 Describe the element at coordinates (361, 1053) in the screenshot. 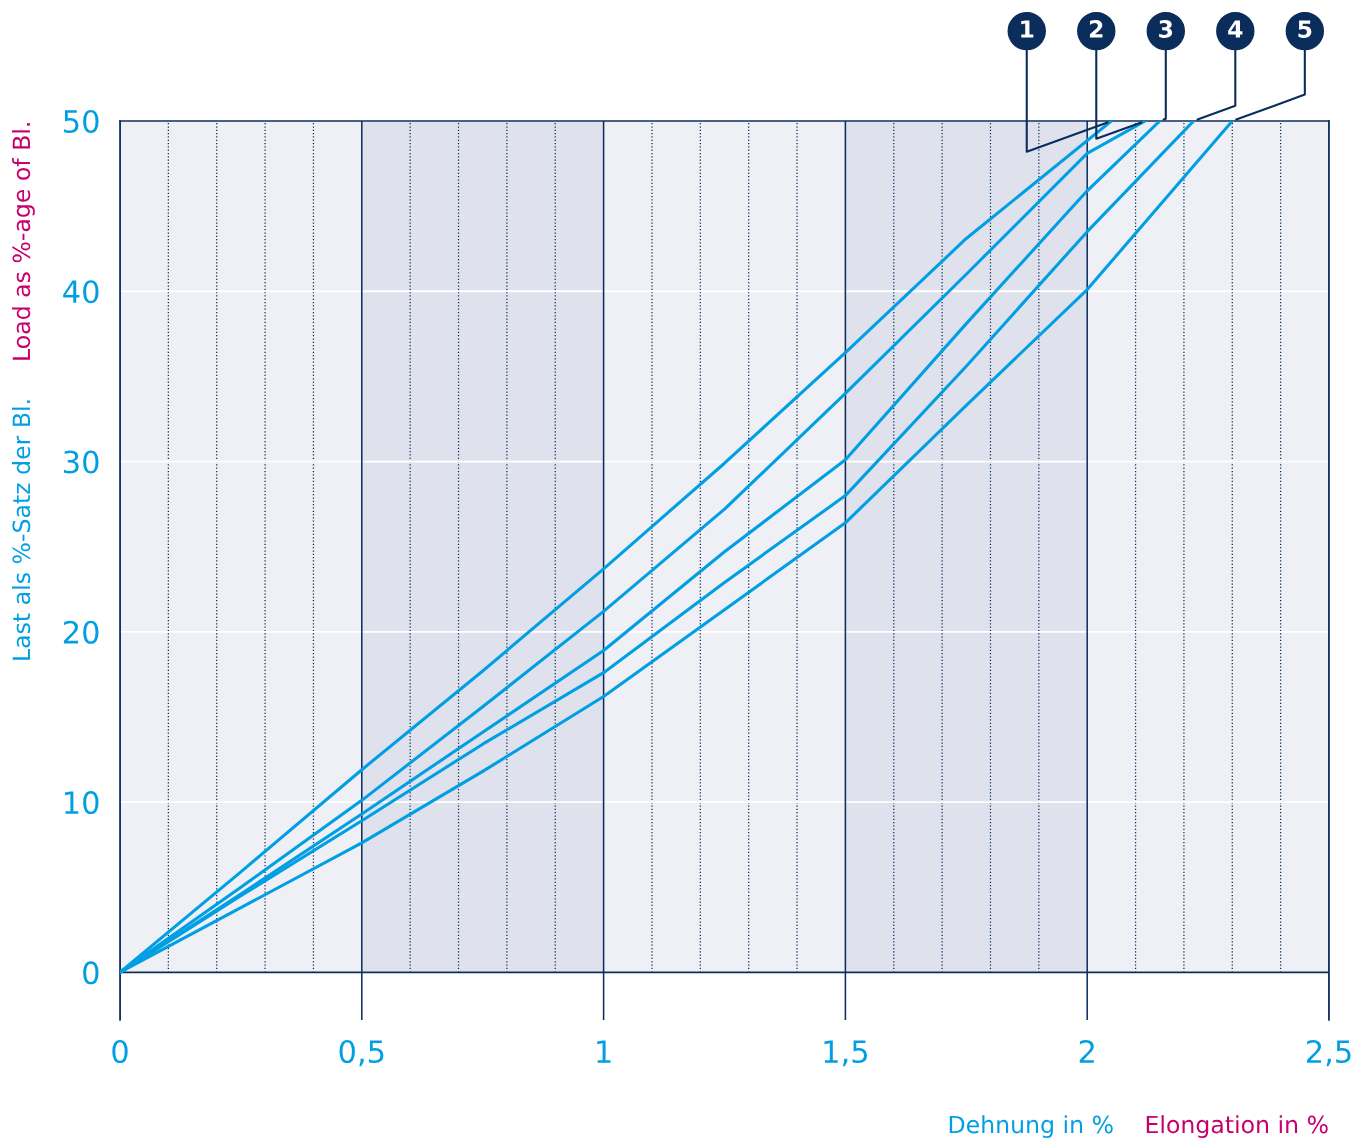

I see `x-tick-label: 0,5` at that location.